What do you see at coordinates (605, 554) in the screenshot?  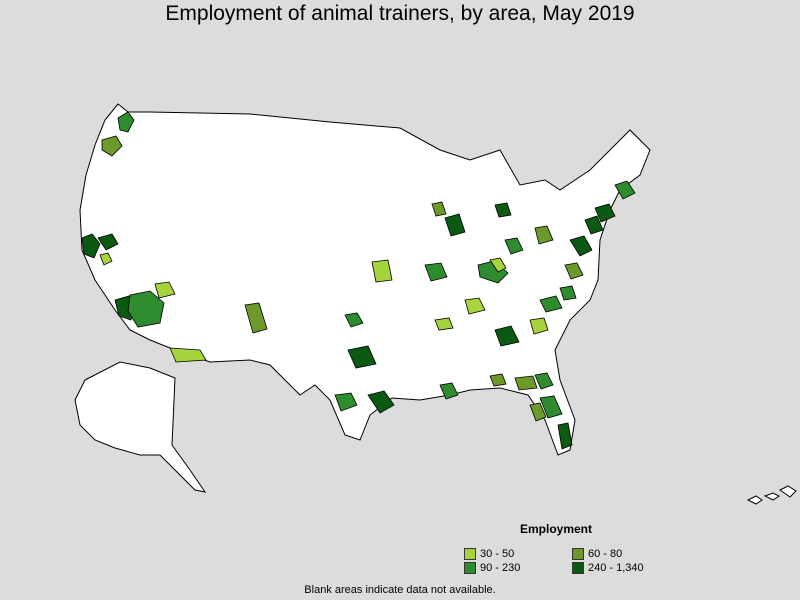 I see `legend-label: 60 - 80` at bounding box center [605, 554].